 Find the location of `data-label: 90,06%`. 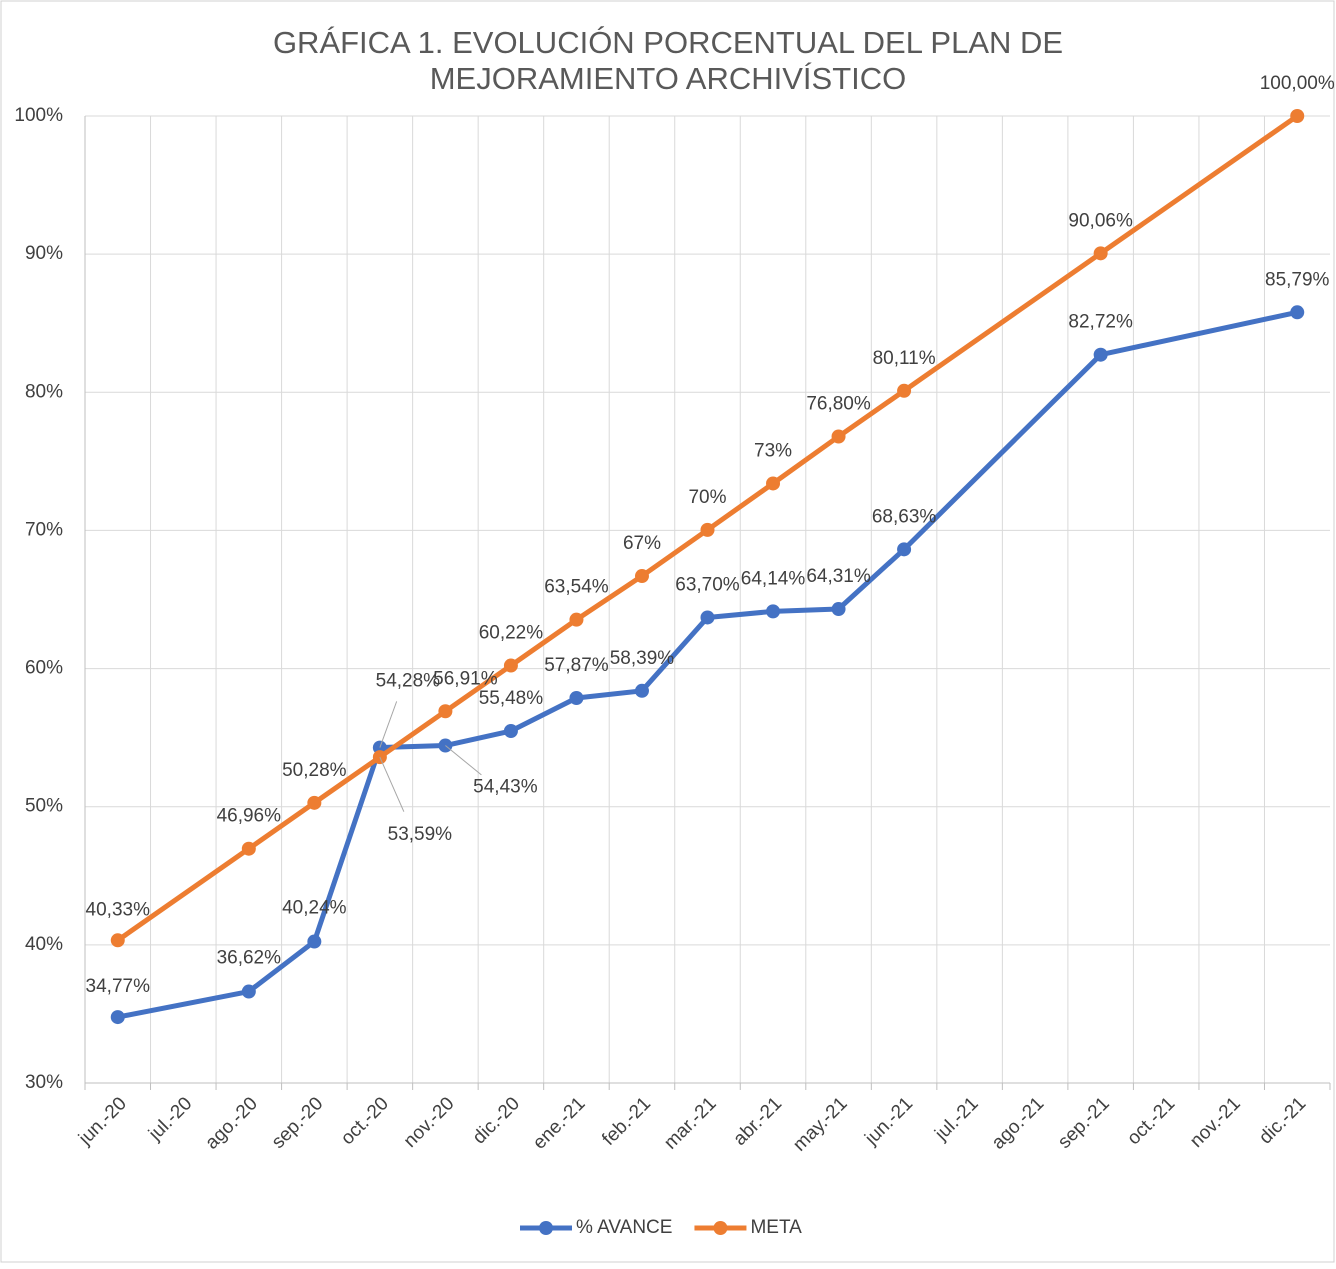

data-label: 90,06% is located at coordinates (1100, 220).